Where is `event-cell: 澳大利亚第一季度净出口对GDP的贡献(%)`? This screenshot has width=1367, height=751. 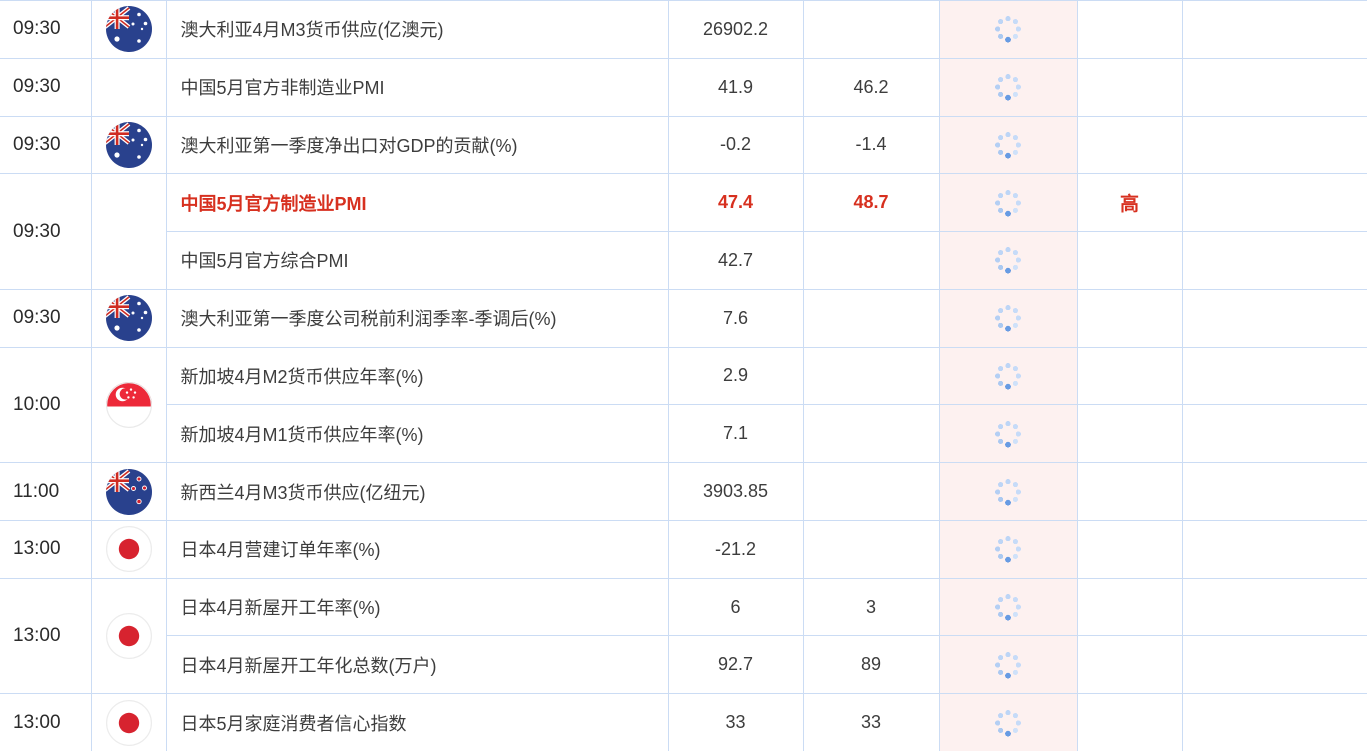 event-cell: 澳大利亚第一季度净出口对GDP的贡献(%) is located at coordinates (417, 145).